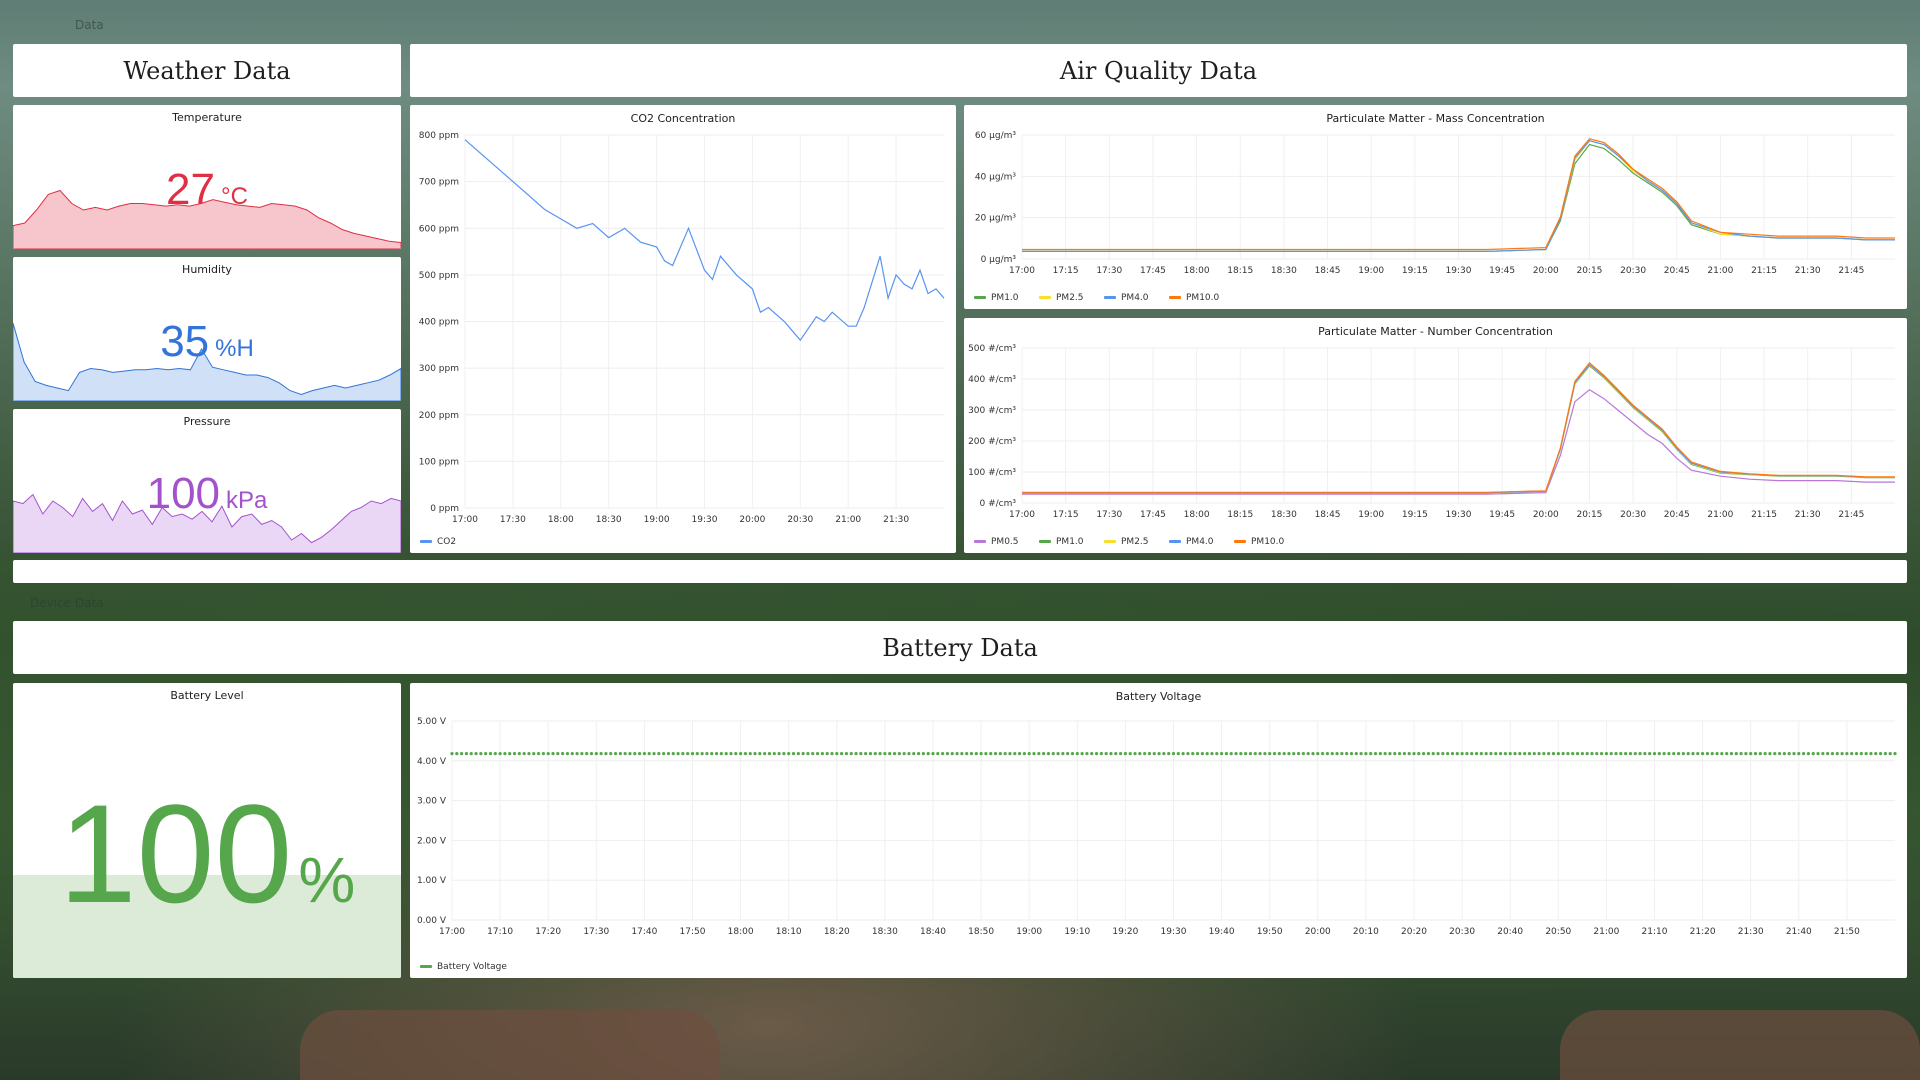 The width and height of the screenshot is (1920, 1080). I want to click on x-tick-label: 17:45, so click(1153, 515).